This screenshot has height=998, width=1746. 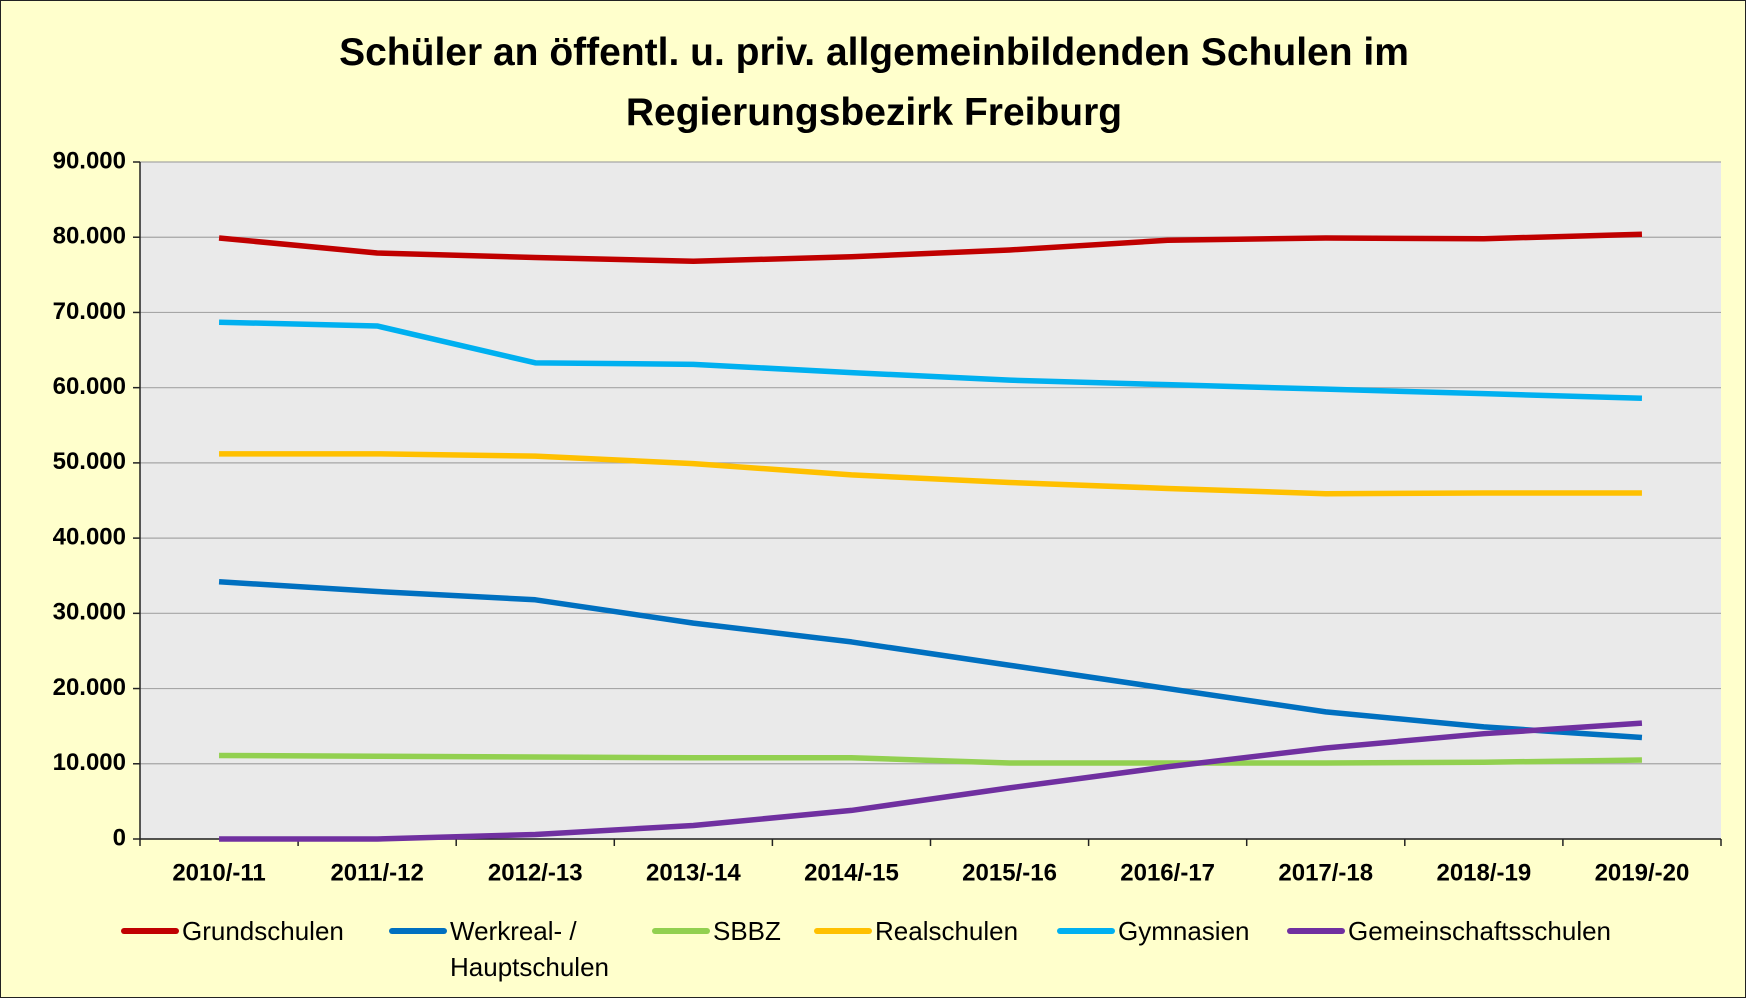 I want to click on x-tick-label: 2017/-18, so click(x=1325, y=872).